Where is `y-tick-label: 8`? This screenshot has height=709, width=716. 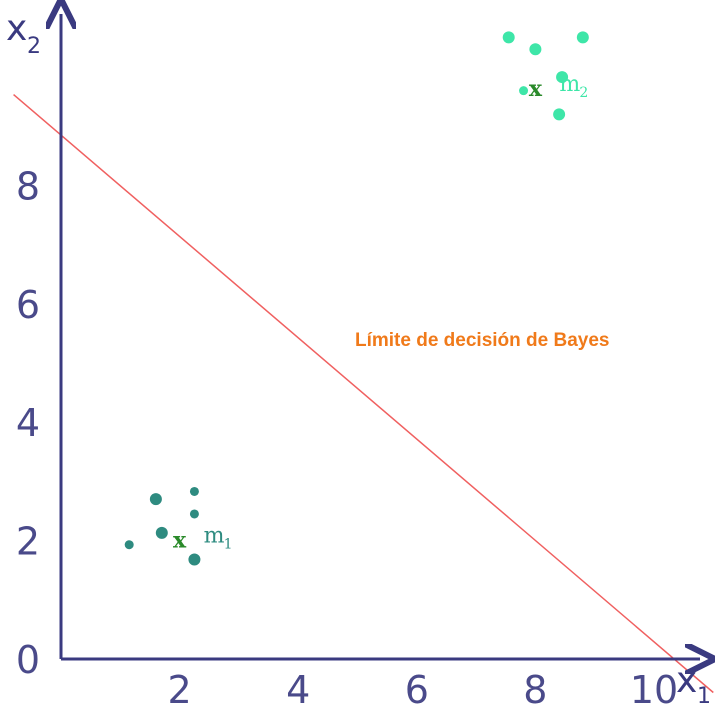 y-tick-label: 8 is located at coordinates (28, 186).